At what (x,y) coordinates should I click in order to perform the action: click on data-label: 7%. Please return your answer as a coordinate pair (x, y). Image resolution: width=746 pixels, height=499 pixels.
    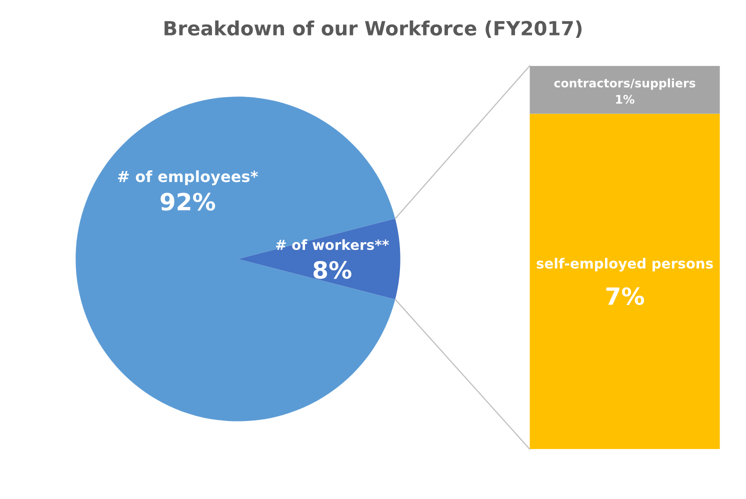
    Looking at the image, I should click on (625, 296).